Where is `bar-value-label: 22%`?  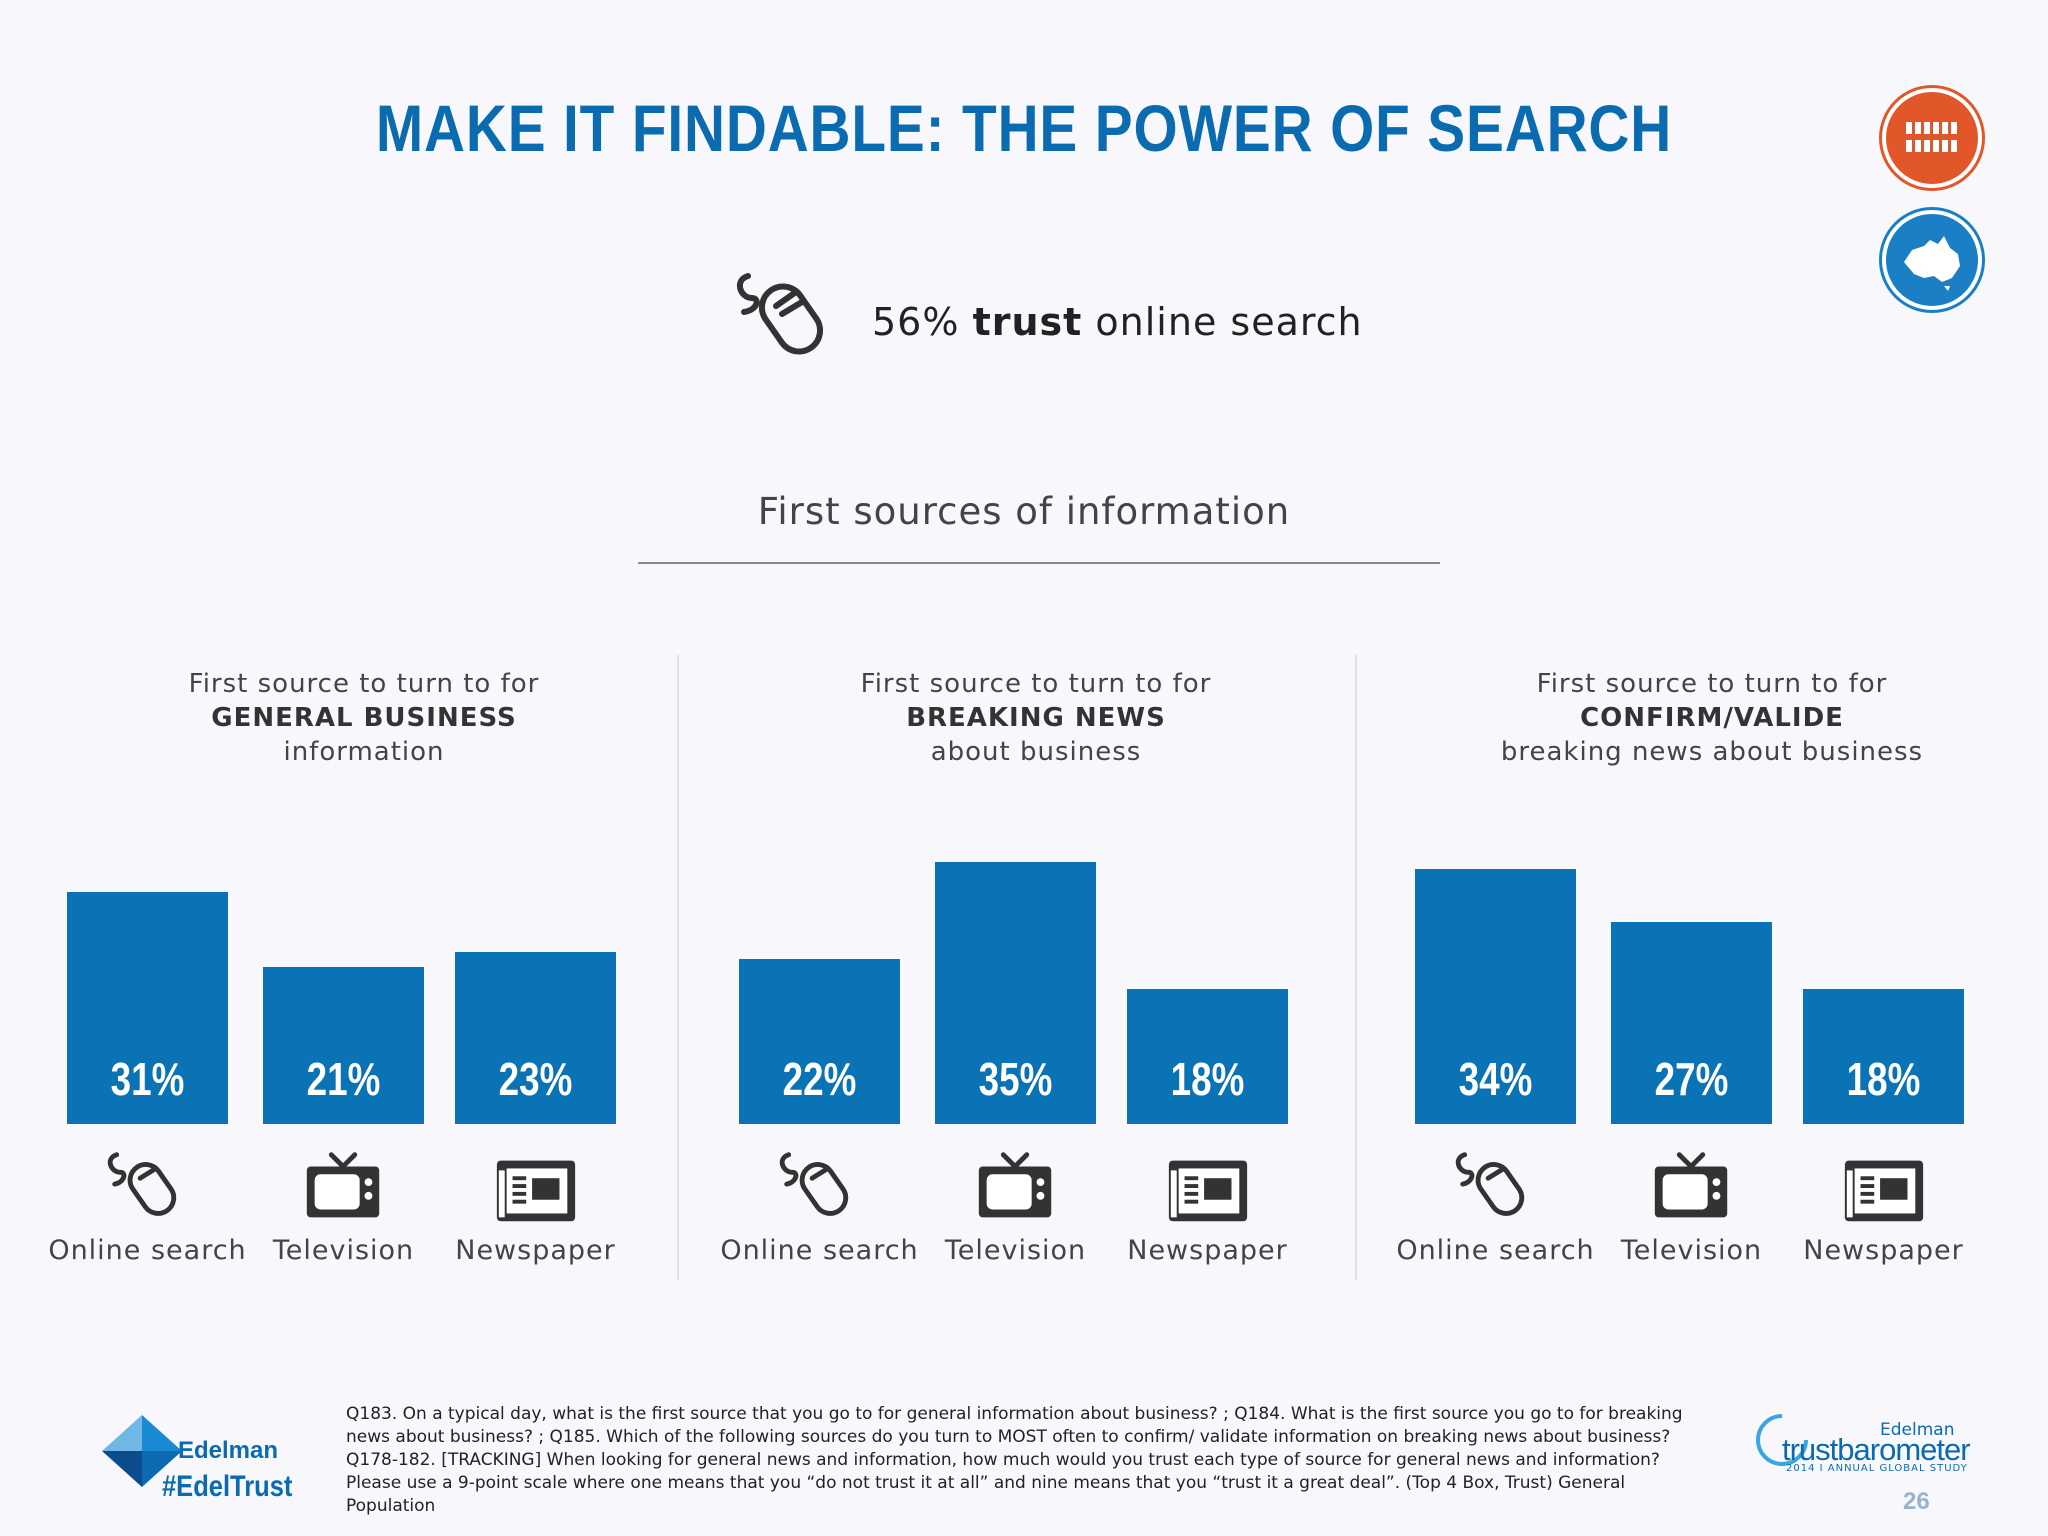 bar-value-label: 22% is located at coordinates (819, 1079).